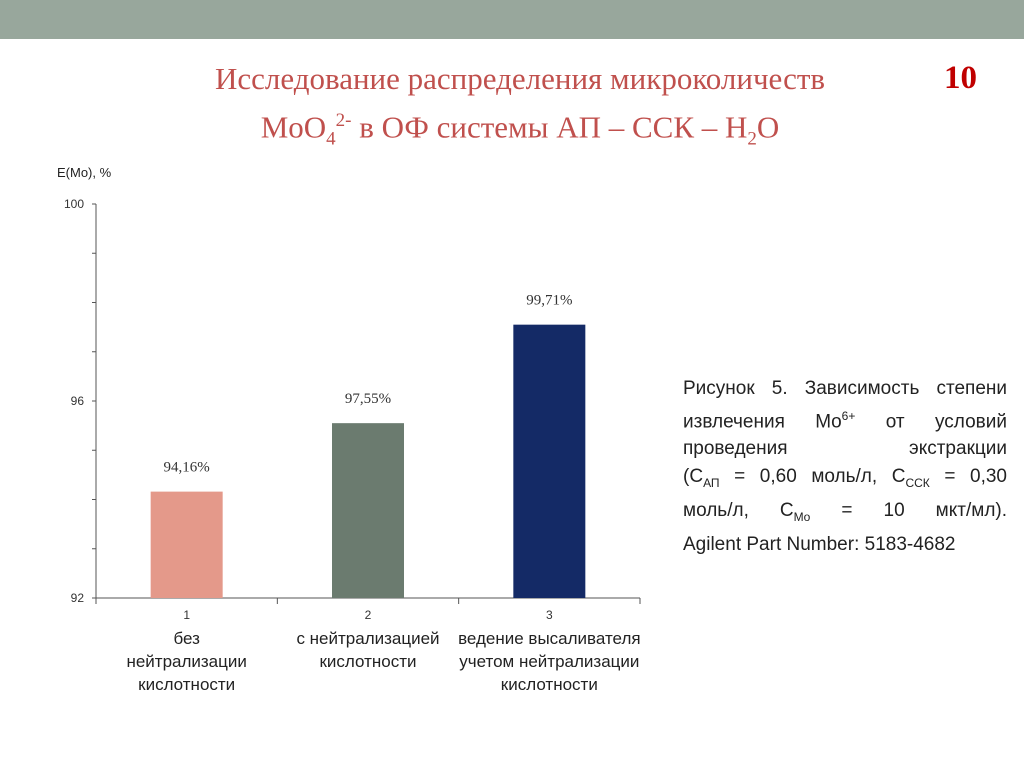  I want to click on category-number-3: 3, so click(549, 615).